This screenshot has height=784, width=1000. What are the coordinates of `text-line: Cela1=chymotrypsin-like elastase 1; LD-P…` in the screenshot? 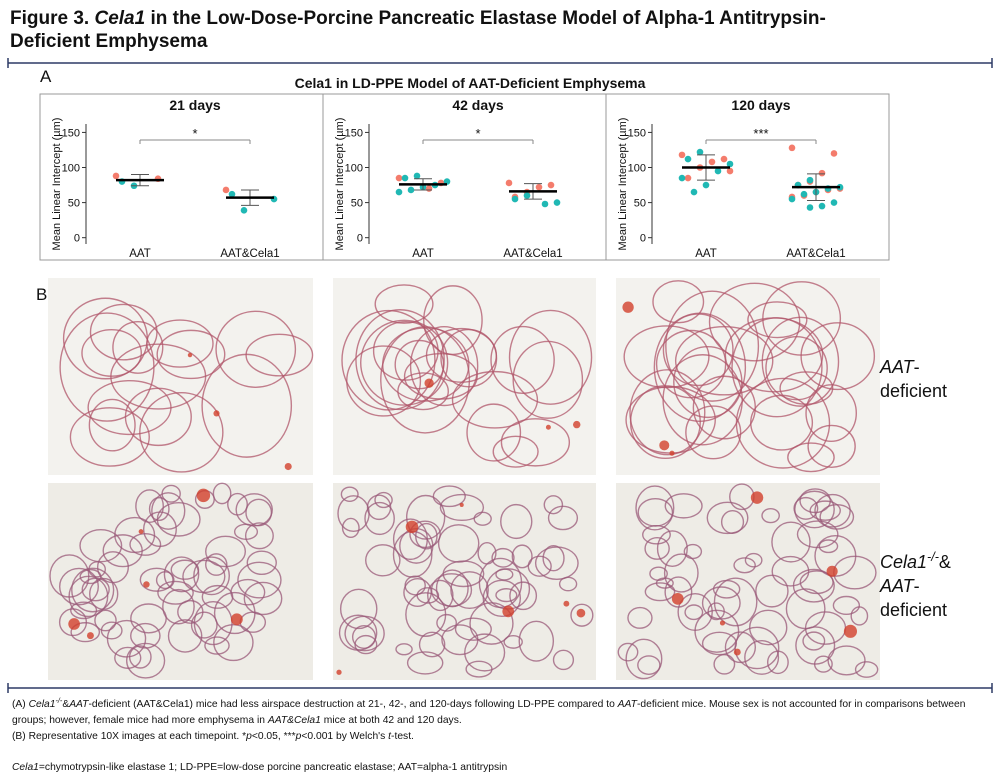 It's located at (259, 767).